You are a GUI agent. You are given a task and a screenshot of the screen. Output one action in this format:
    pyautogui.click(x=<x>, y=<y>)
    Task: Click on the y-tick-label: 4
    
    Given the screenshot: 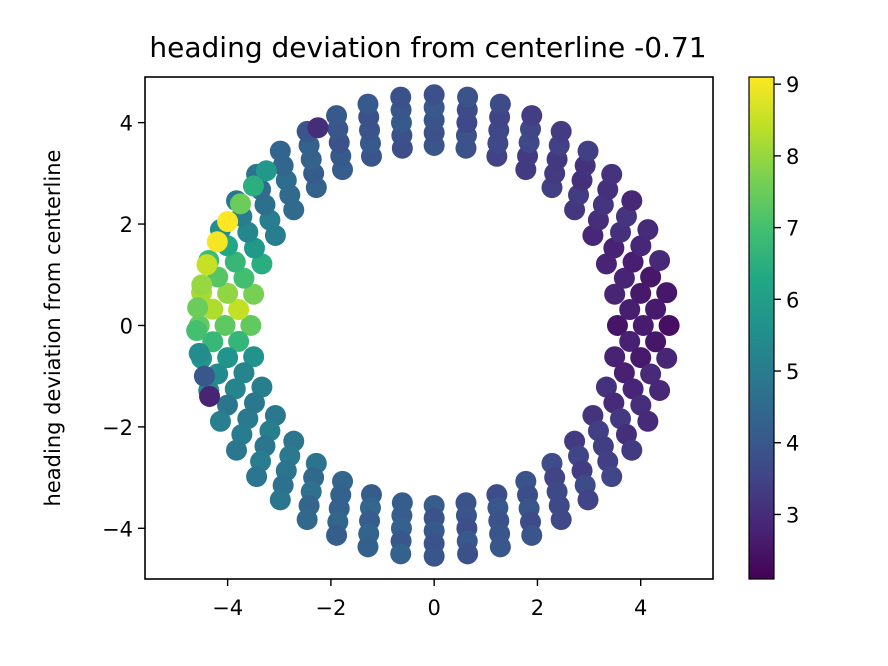 What is the action you would take?
    pyautogui.click(x=126, y=124)
    